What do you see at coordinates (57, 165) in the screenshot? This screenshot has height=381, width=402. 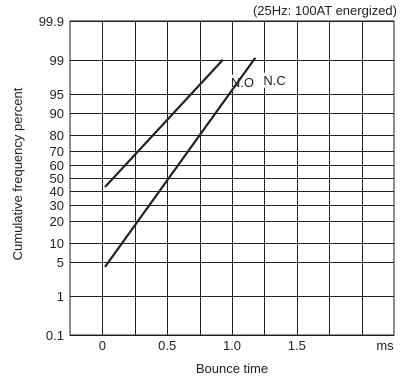 I see `y-tick-label: 60` at bounding box center [57, 165].